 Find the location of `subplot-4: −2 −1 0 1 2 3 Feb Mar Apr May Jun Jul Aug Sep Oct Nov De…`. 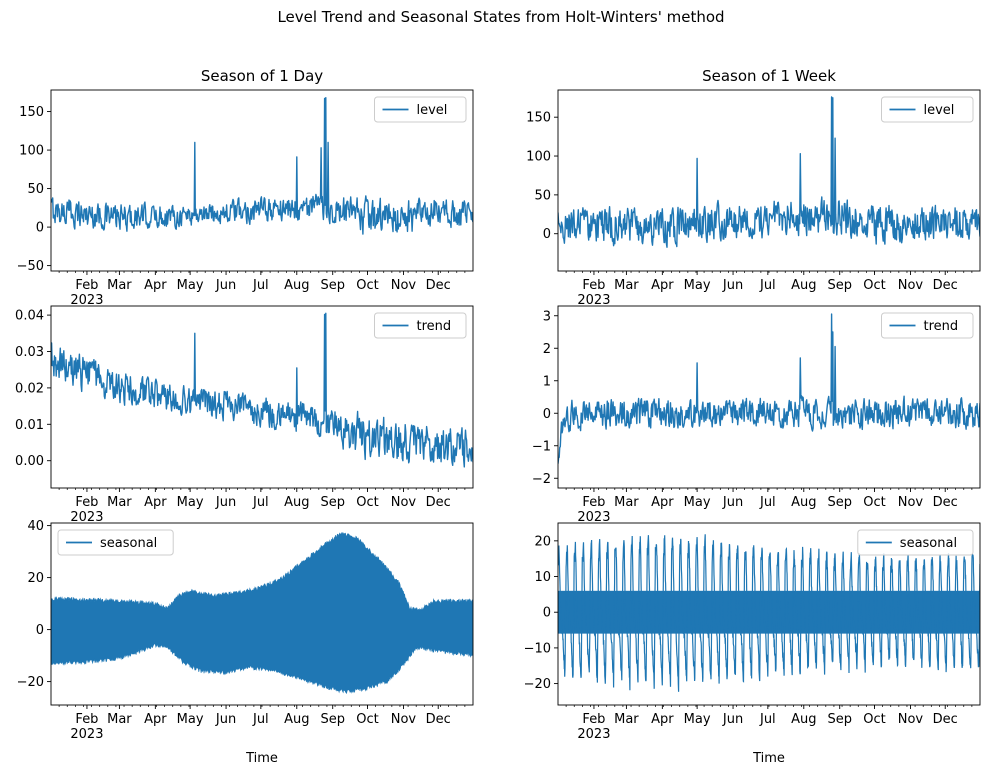

subplot-4: −2 −1 0 1 2 3 Feb Mar Apr May Jun Jul Aug Sep Oct Nov De… is located at coordinates (756, 415).